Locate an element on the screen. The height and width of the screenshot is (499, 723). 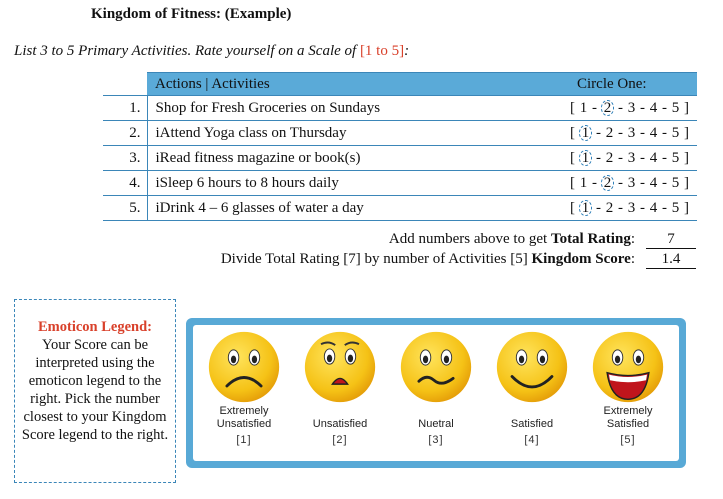
neutral-face-icon is located at coordinates (436, 367).